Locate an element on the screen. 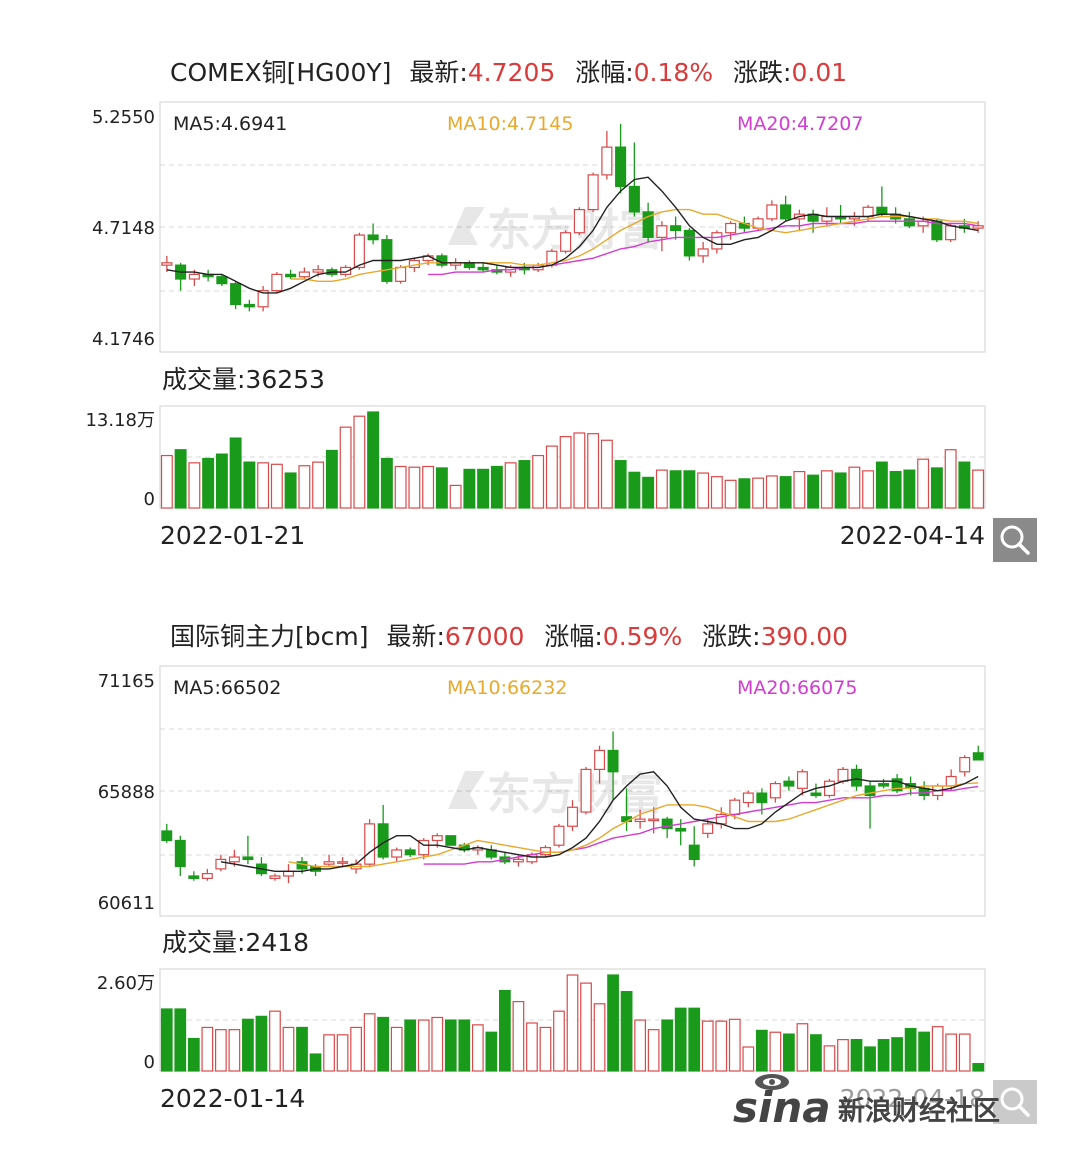 The width and height of the screenshot is (1080, 1164). latest-label: 最新: is located at coordinates (415, 636).